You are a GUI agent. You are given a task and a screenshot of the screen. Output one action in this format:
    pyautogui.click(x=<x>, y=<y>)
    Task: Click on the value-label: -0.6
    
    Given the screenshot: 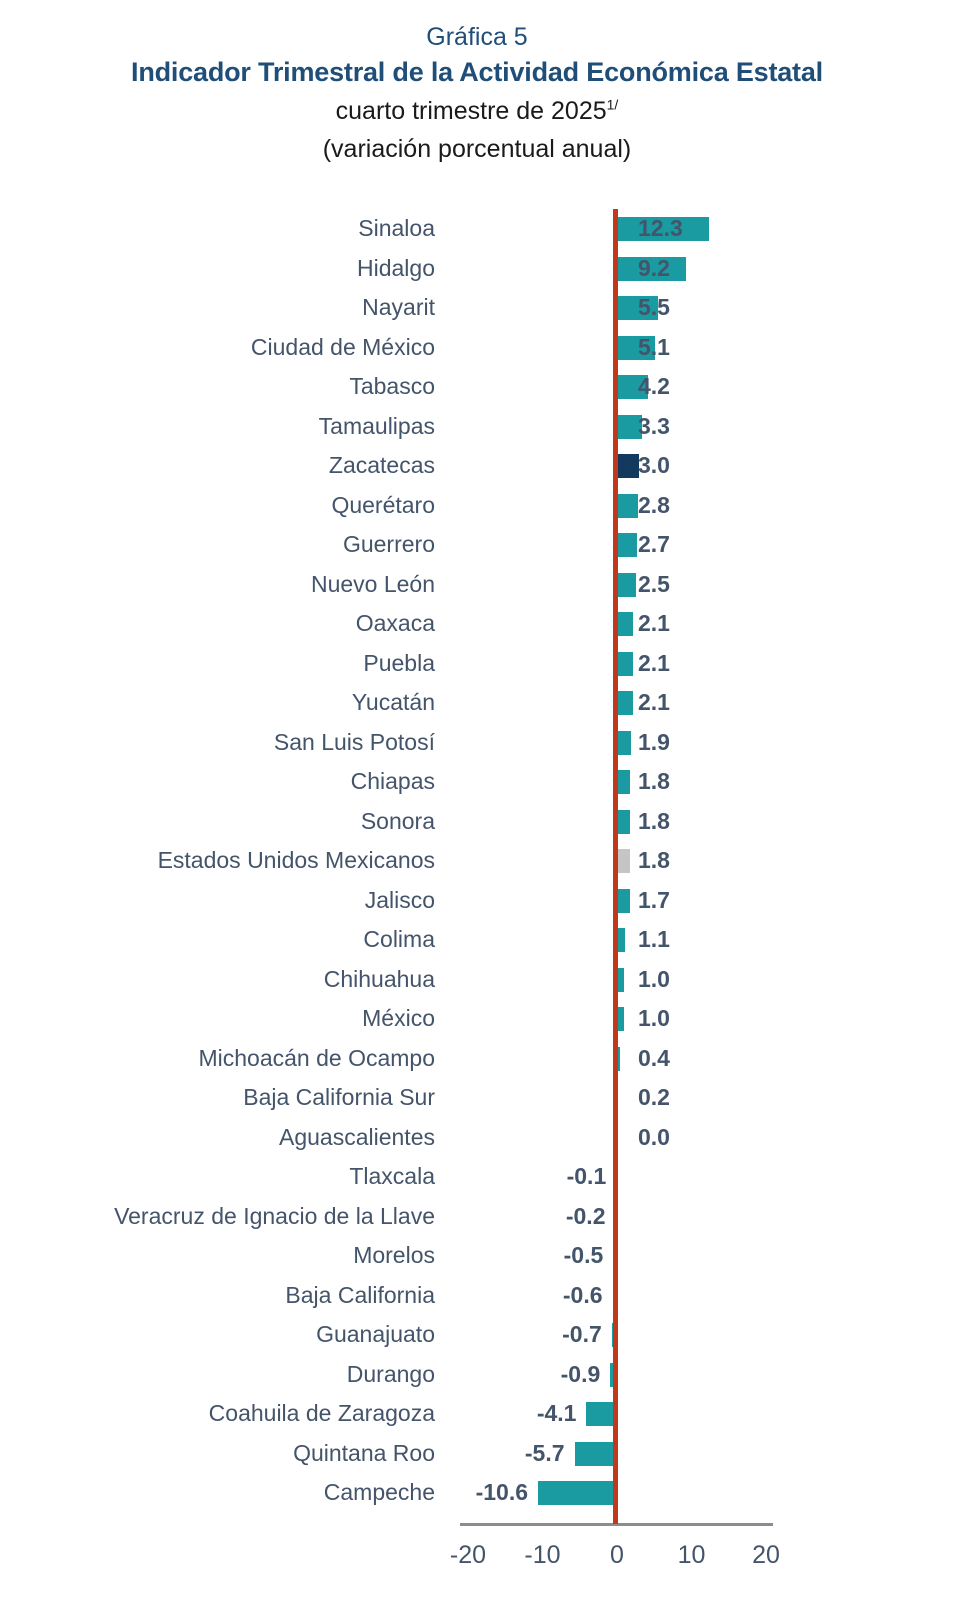 What is the action you would take?
    pyautogui.click(x=582, y=1294)
    